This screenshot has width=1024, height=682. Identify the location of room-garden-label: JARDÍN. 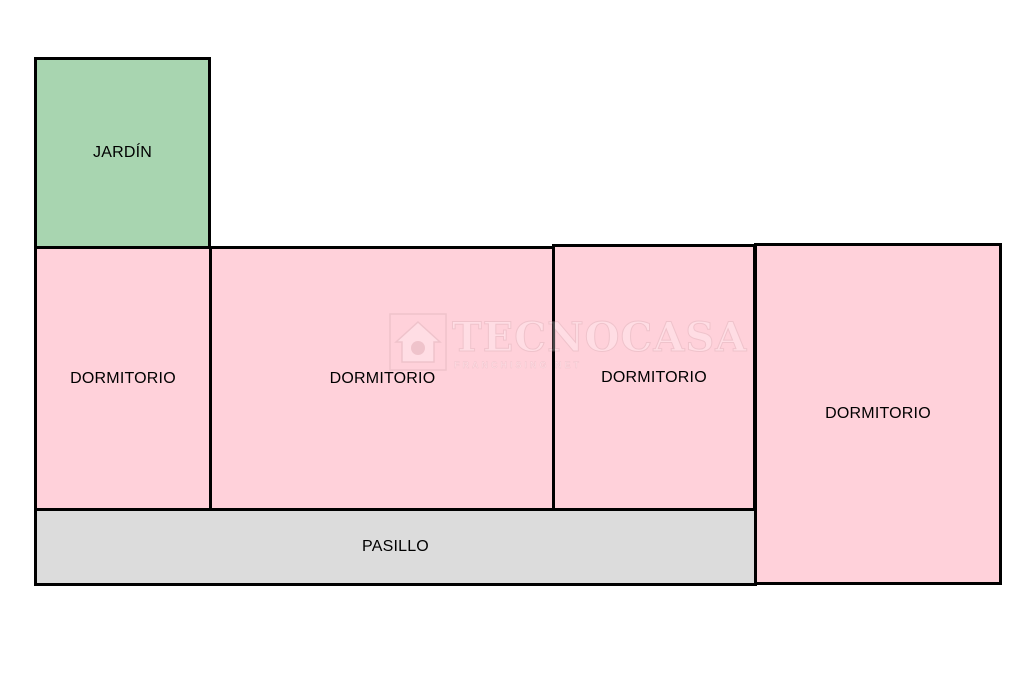
(122, 152).